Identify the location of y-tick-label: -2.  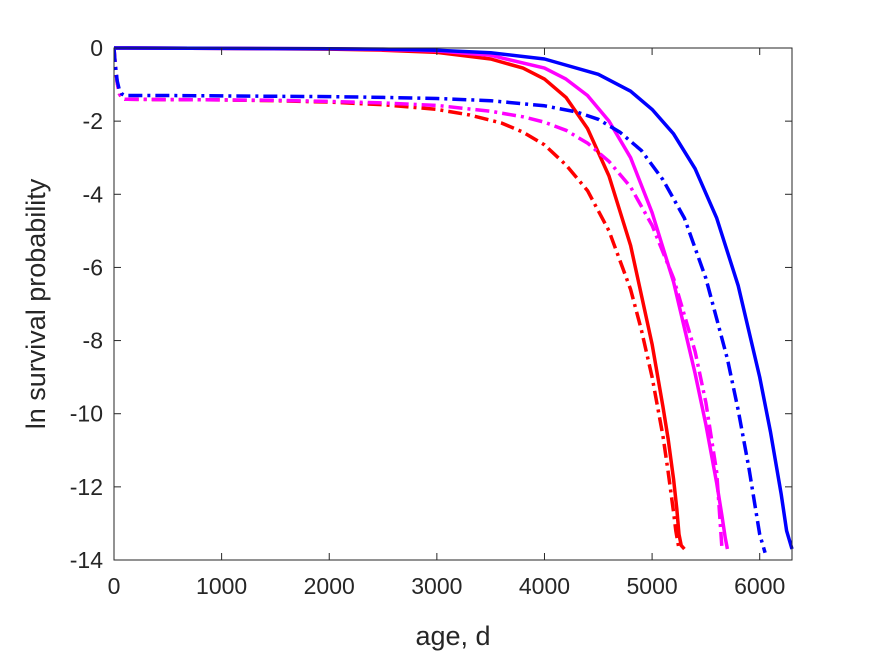
(93, 121).